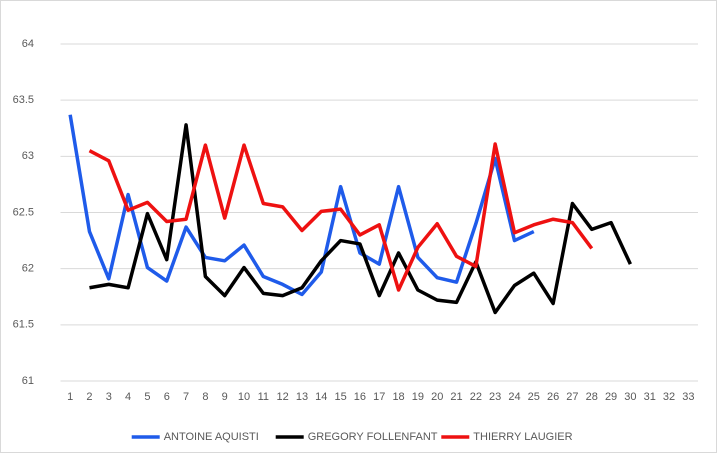  What do you see at coordinates (630, 397) in the screenshot?
I see `x-tick-label: 30` at bounding box center [630, 397].